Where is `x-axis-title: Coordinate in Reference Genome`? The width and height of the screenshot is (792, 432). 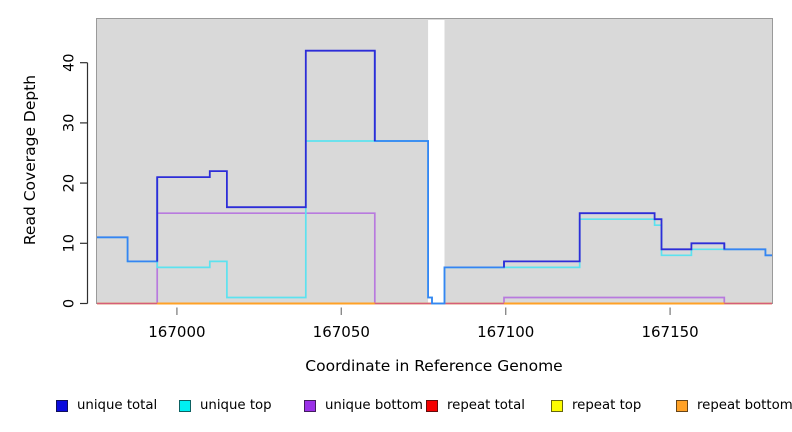
x-axis-title: Coordinate in Reference Genome is located at coordinates (434, 366).